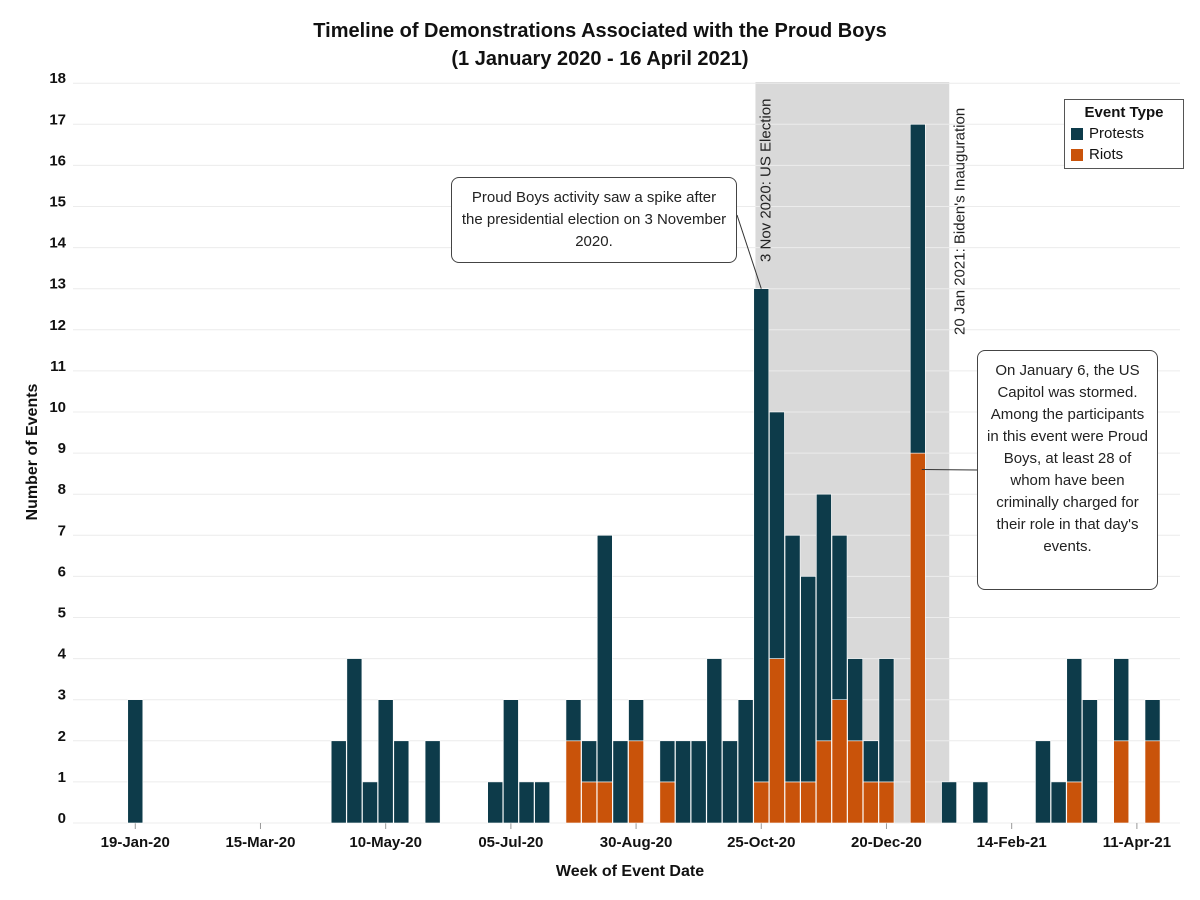  Describe the element at coordinates (58, 366) in the screenshot. I see `y-tick-label: 11` at that location.